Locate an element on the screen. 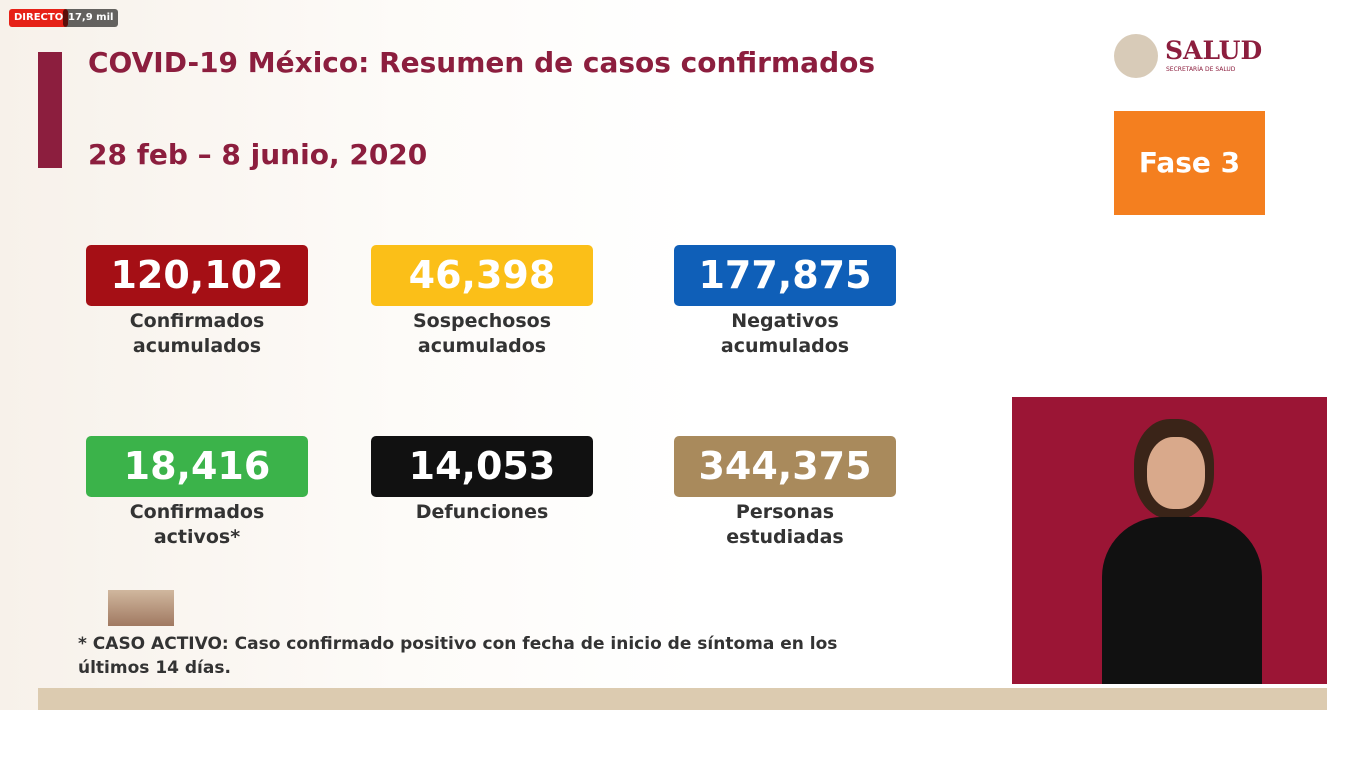  stat-label: Negativos acumulados is located at coordinates (785, 334).